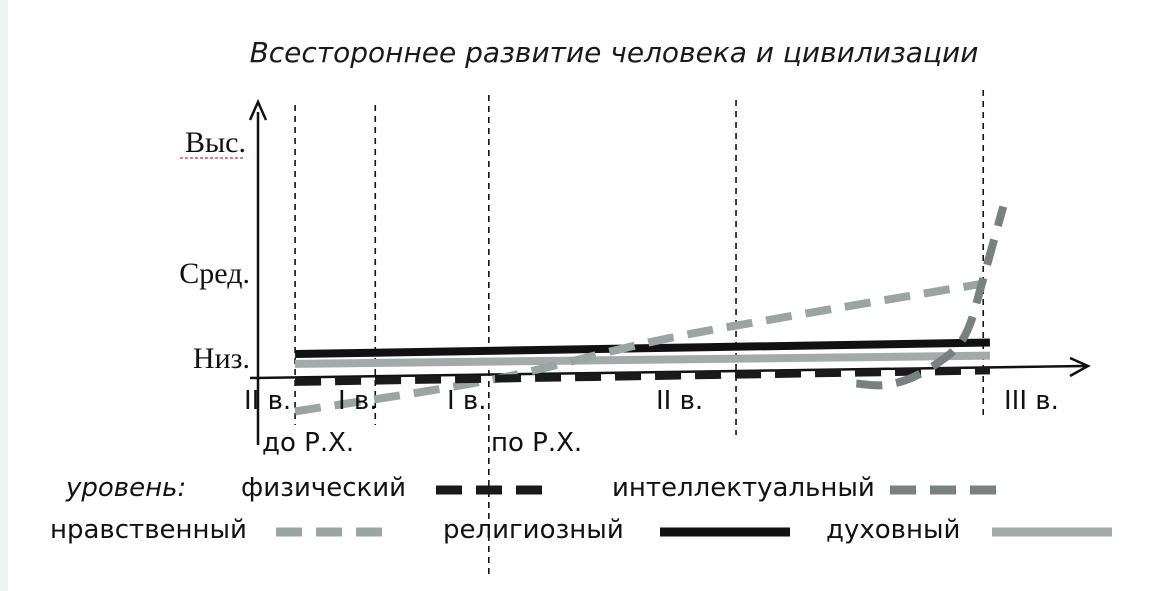 The width and height of the screenshot is (1158, 591). What do you see at coordinates (215, 142) in the screenshot?
I see `y-label-high: Выс.` at bounding box center [215, 142].